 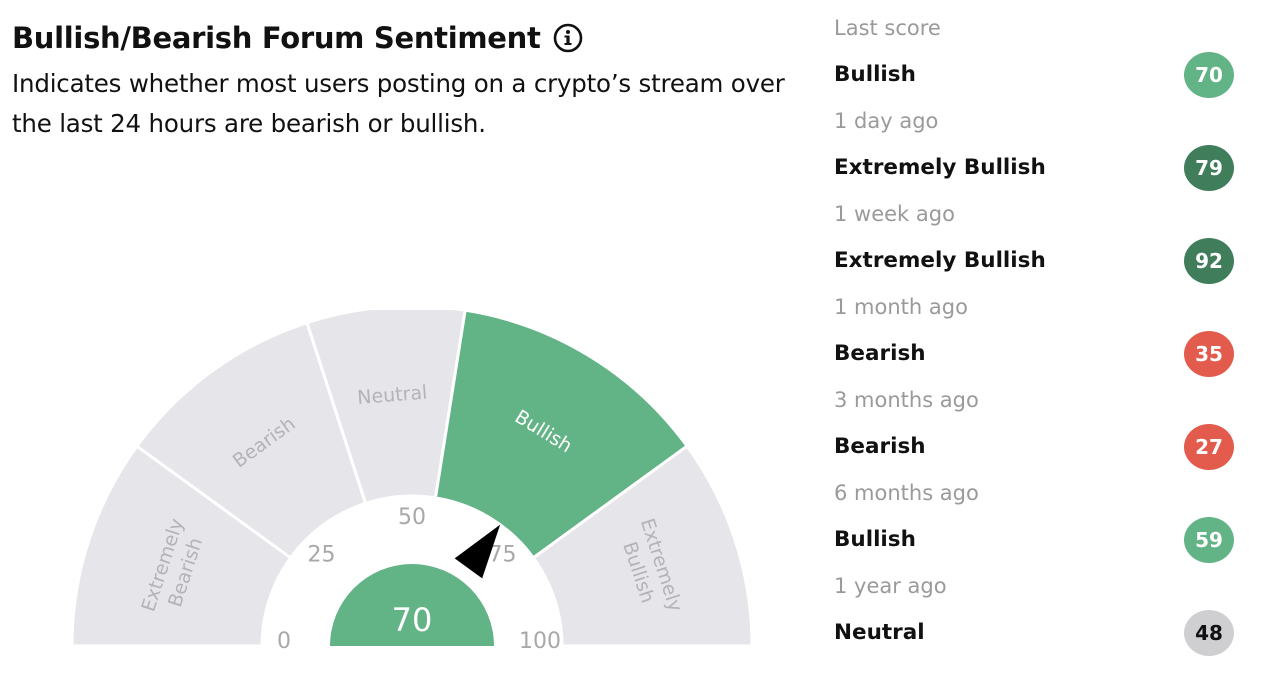 What do you see at coordinates (1209, 447) in the screenshot?
I see `score-badge: 27` at bounding box center [1209, 447].